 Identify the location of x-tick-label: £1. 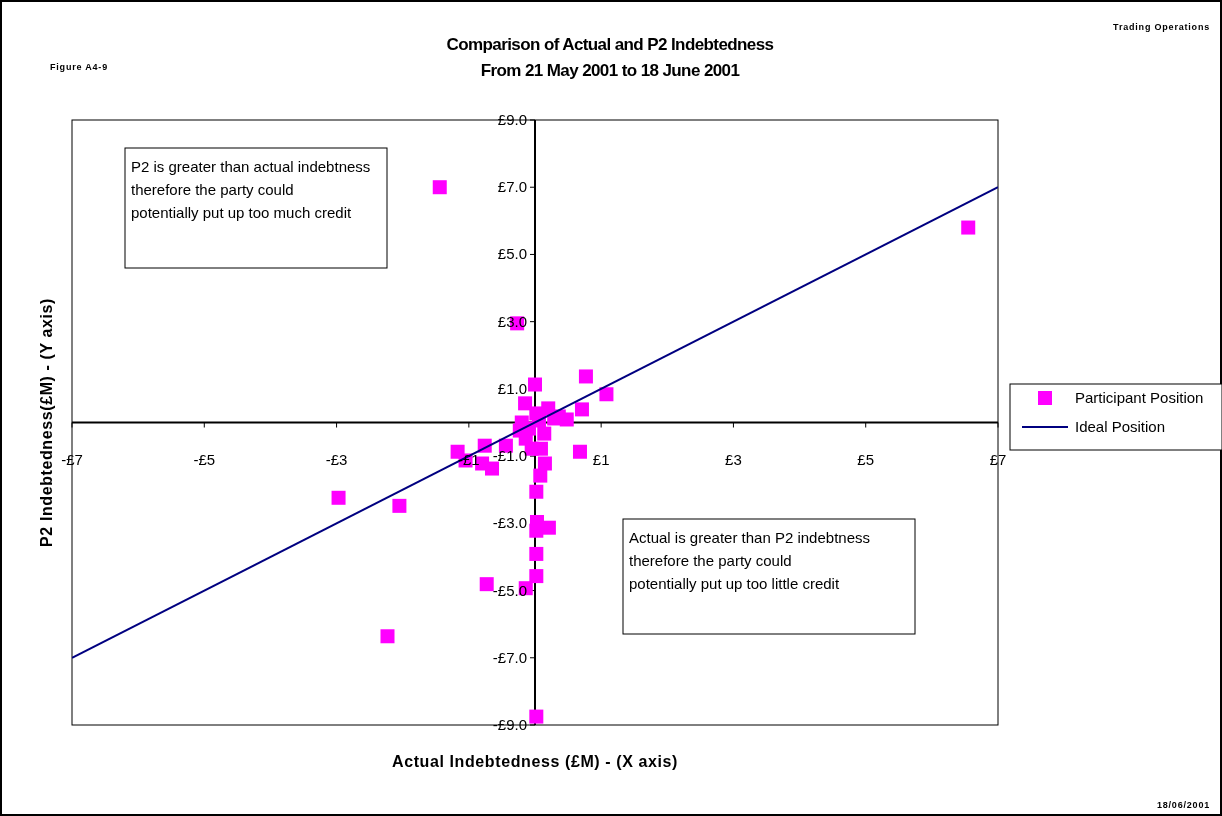
(601, 459).